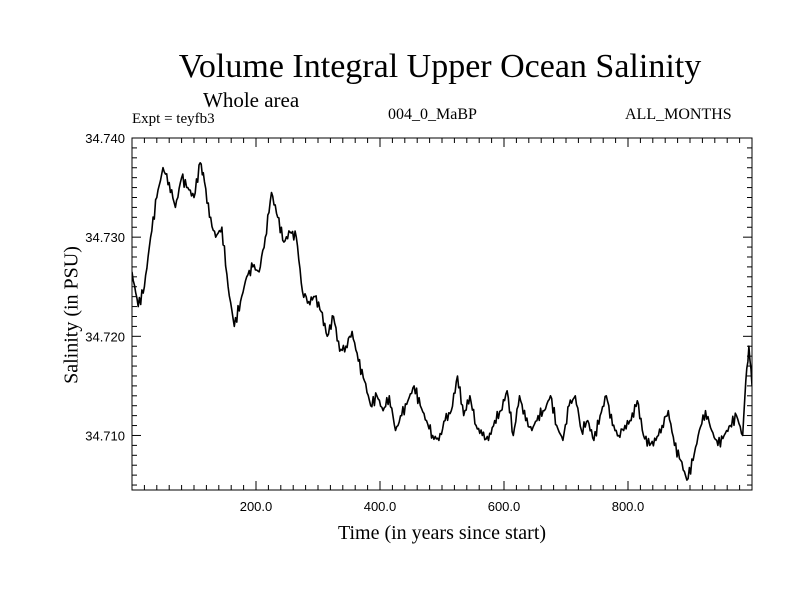 This screenshot has width=800, height=600. What do you see at coordinates (432, 114) in the screenshot?
I see `period-label: 004_0_MaBP` at bounding box center [432, 114].